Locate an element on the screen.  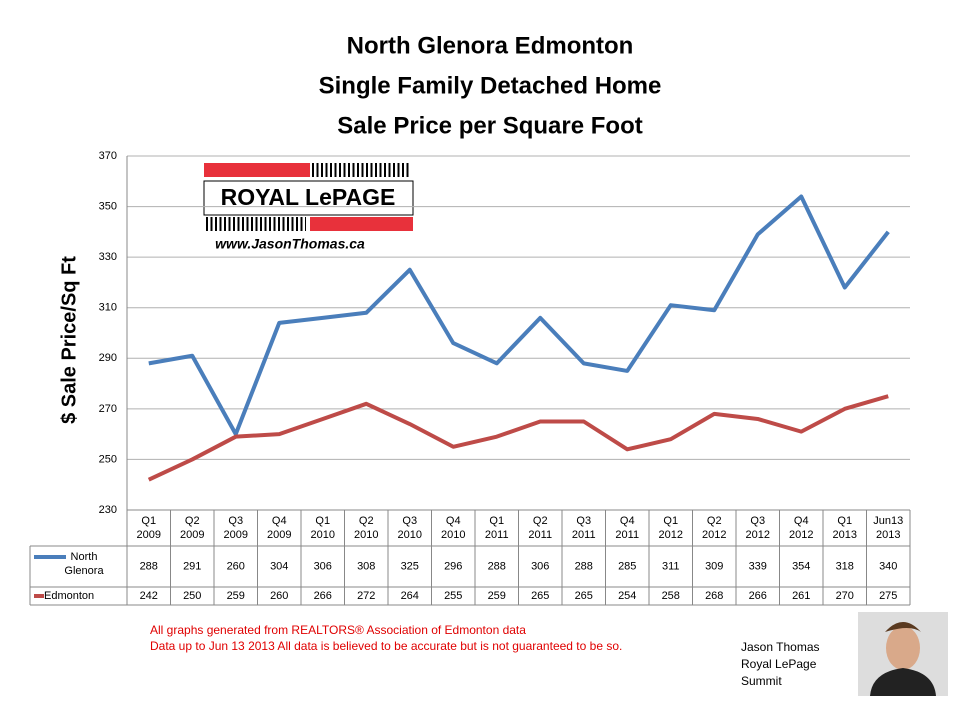
logo-box is located at coordinates (308, 198).